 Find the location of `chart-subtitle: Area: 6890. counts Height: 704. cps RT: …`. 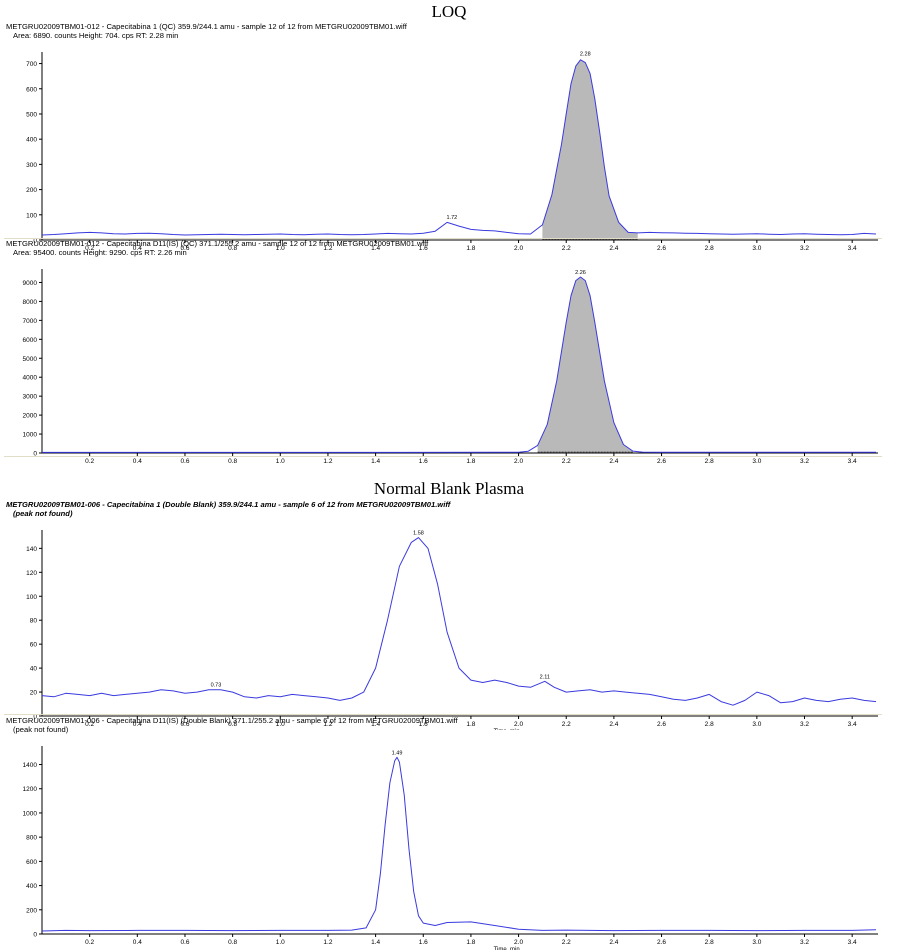

chart-subtitle: Area: 6890. counts Height: 704. cps RT: … is located at coordinates (96, 35).